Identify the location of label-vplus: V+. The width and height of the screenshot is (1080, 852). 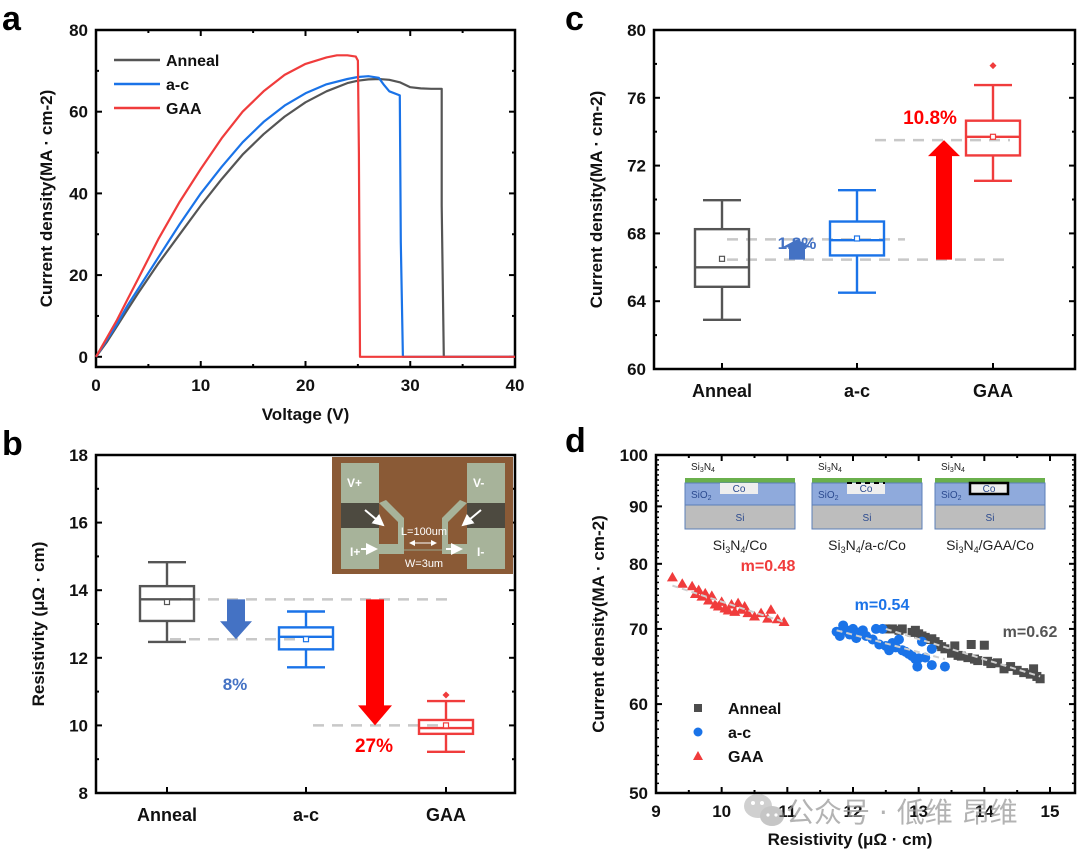
(354, 483).